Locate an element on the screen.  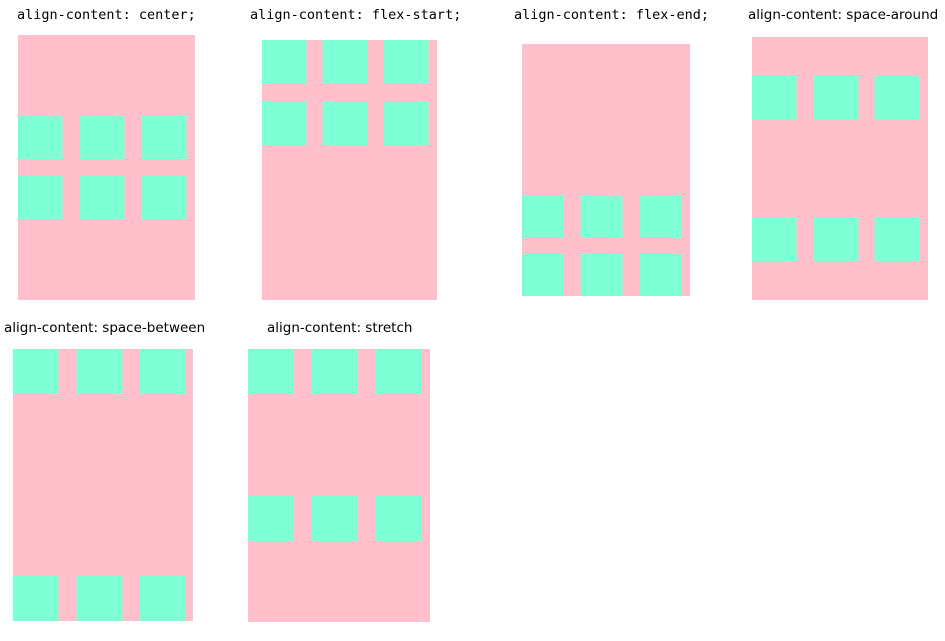
demo-label-space-around: align-content: space-around is located at coordinates (843, 15).